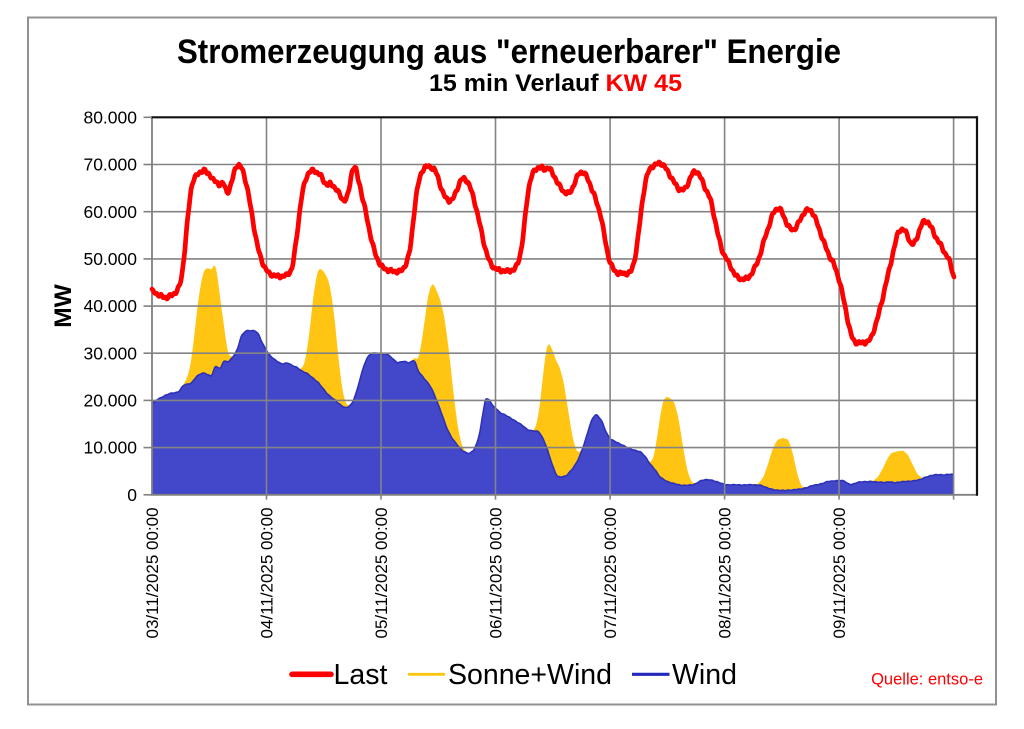  What do you see at coordinates (530, 675) in the screenshot?
I see `svg-text: Sonne+Wind` at bounding box center [530, 675].